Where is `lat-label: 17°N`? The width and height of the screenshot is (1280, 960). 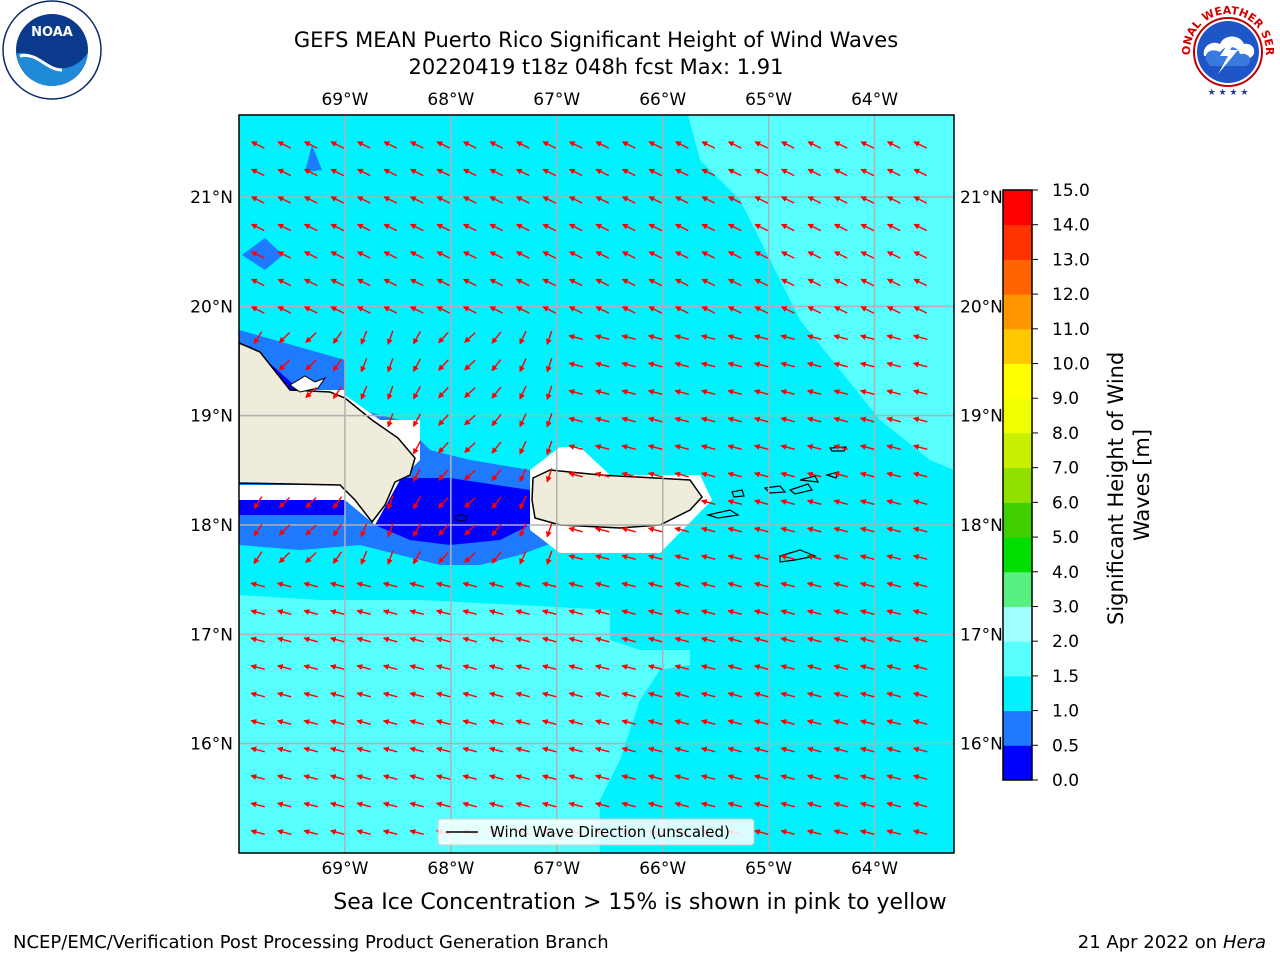 lat-label: 17°N is located at coordinates (211, 635).